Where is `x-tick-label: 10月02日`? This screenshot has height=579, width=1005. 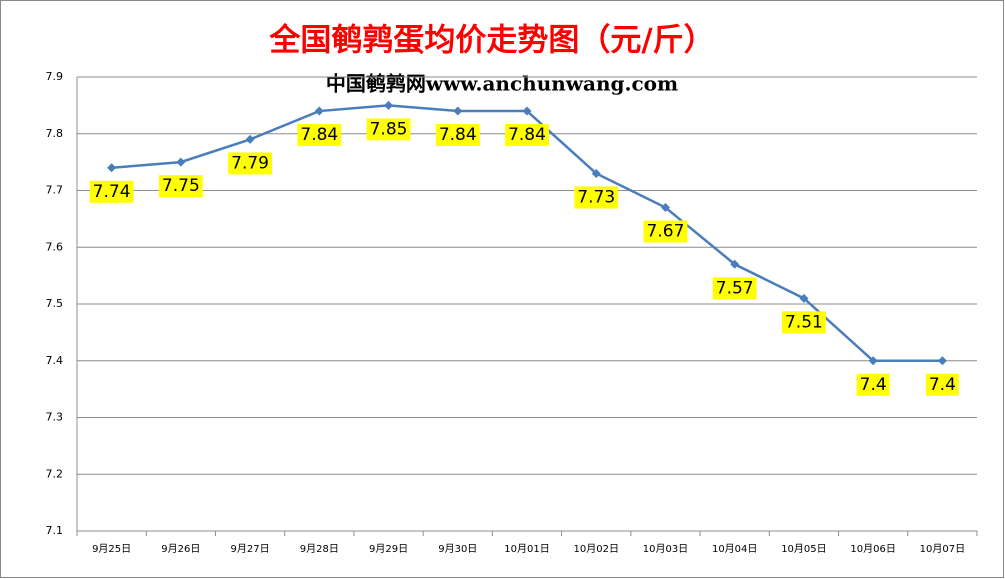 x-tick-label: 10月02日 is located at coordinates (596, 549).